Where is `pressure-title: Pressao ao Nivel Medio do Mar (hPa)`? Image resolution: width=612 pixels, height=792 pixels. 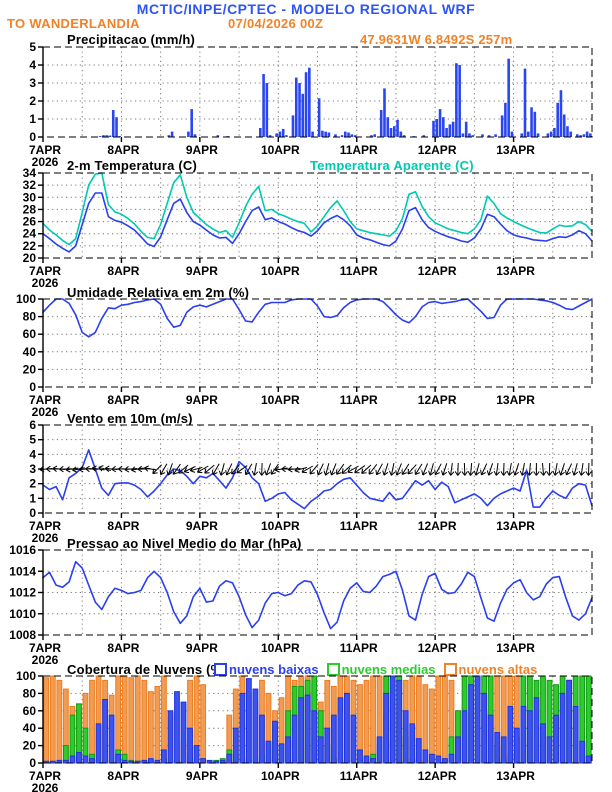 pressure-title: Pressao ao Nivel Medio do Mar (hPa) is located at coordinates (184, 543).